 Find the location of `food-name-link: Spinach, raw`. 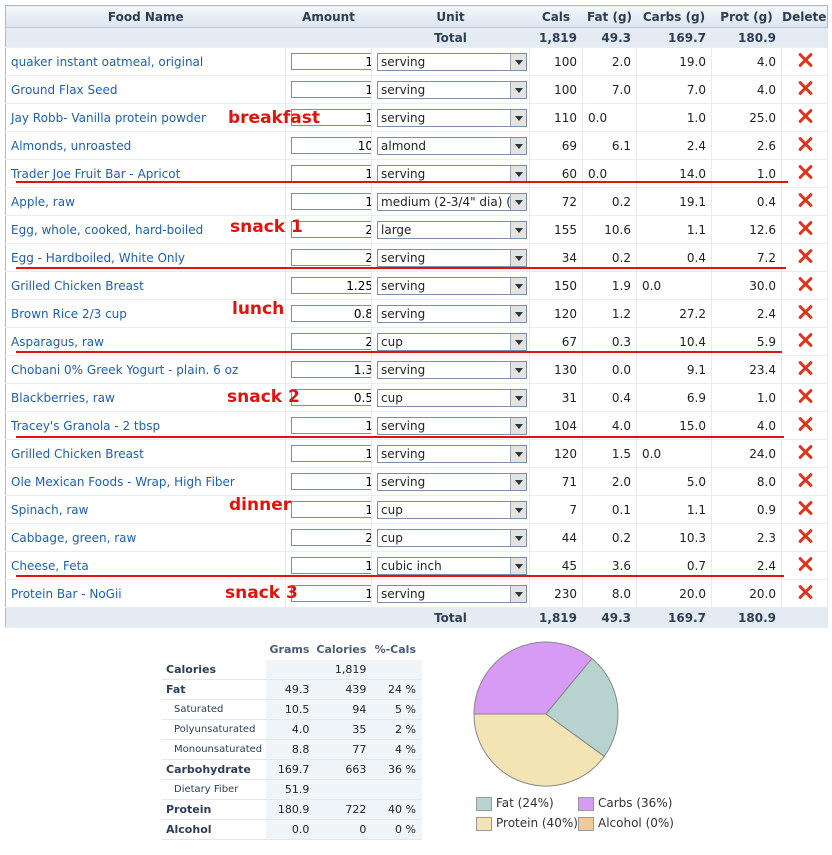

food-name-link: Spinach, raw is located at coordinates (50, 509).